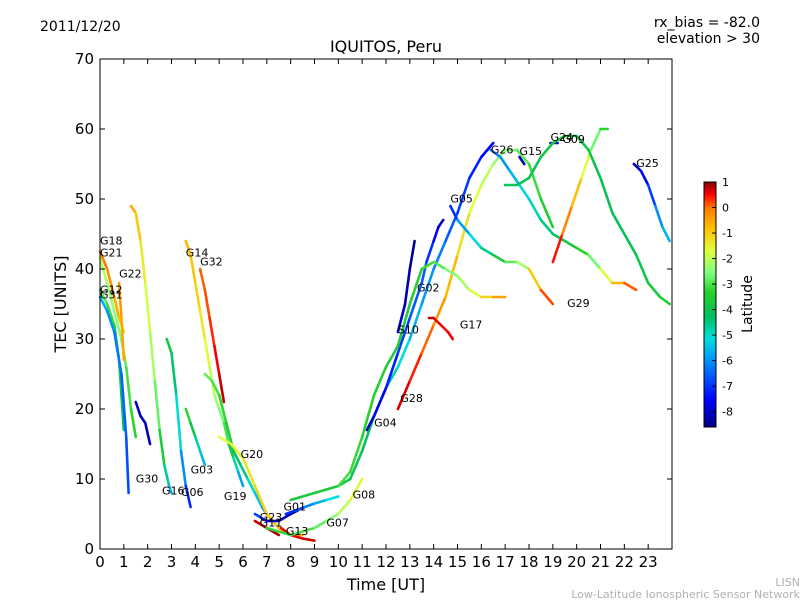  Describe the element at coordinates (84, 269) in the screenshot. I see `y-tick-label: 40` at that location.